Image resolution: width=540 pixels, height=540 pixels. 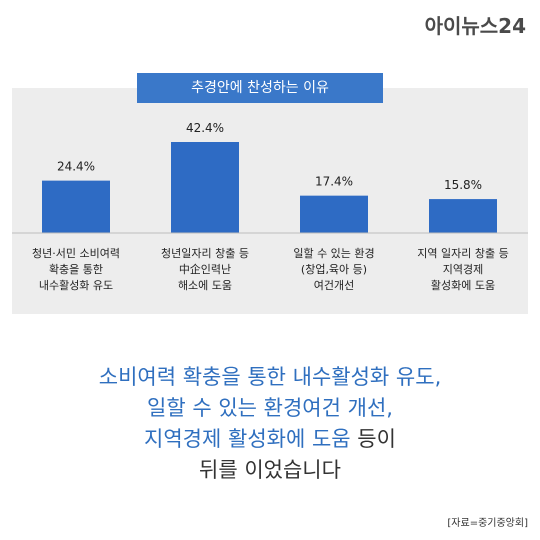 What do you see at coordinates (463, 185) in the screenshot?
I see `value-label: 15.8%` at bounding box center [463, 185].